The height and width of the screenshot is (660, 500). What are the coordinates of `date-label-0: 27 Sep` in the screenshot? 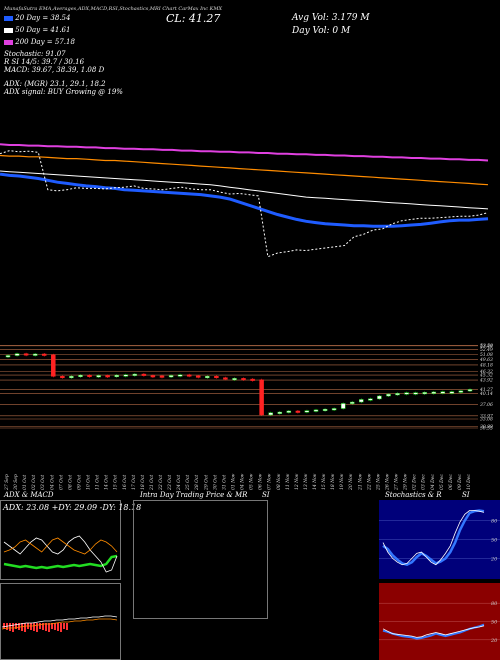 It's located at (7, 482).